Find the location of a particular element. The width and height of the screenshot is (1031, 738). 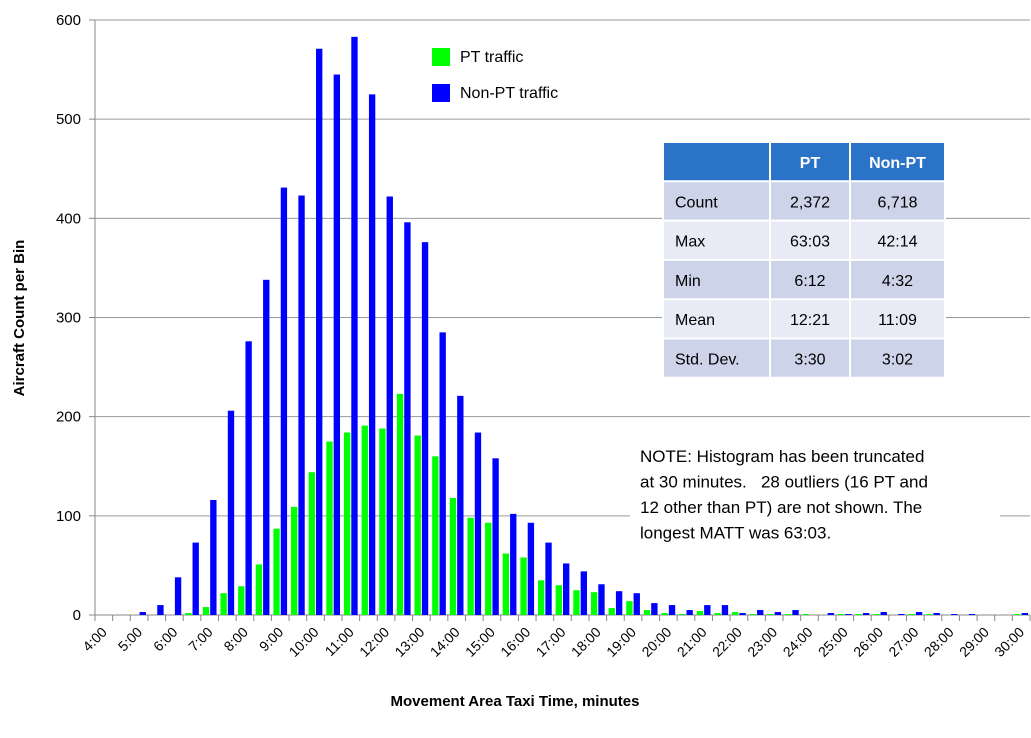

y-tick-label: 200 is located at coordinates (68, 417).